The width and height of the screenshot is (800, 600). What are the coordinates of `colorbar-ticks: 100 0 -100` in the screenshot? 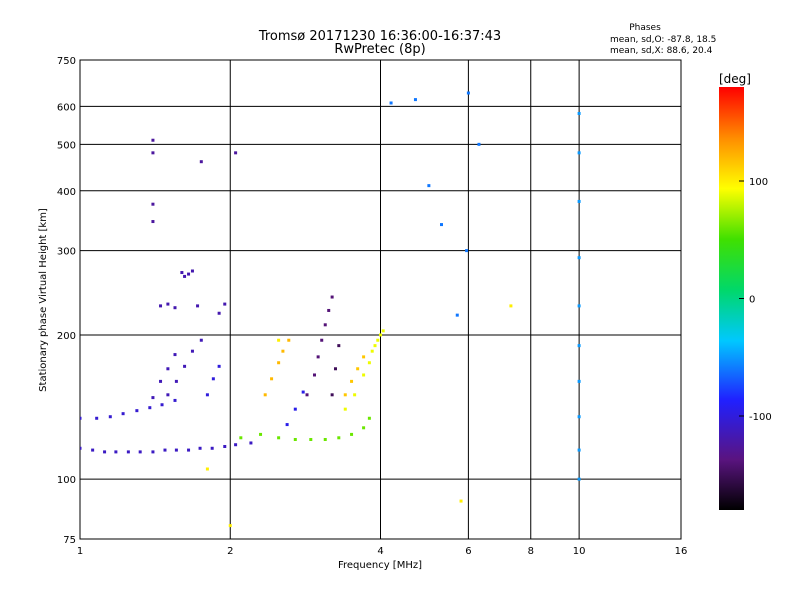 It's located at (755, 300).